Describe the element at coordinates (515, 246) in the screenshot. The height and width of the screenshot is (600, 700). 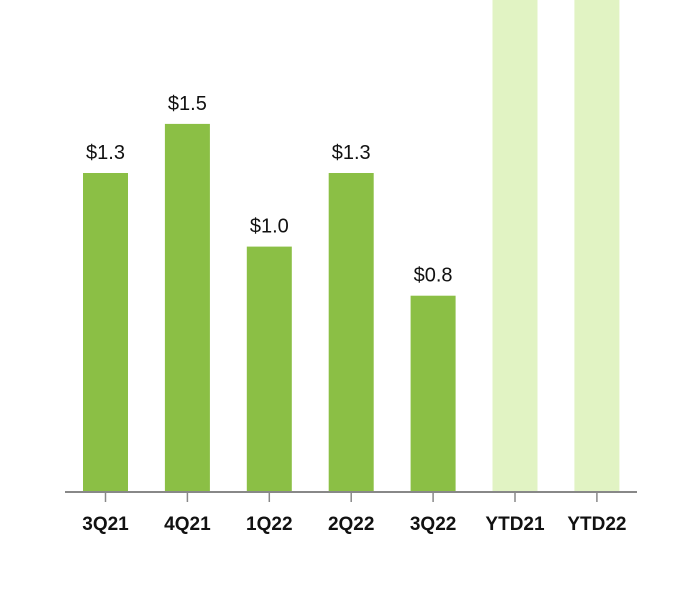
I see `bar-ytd21` at that location.